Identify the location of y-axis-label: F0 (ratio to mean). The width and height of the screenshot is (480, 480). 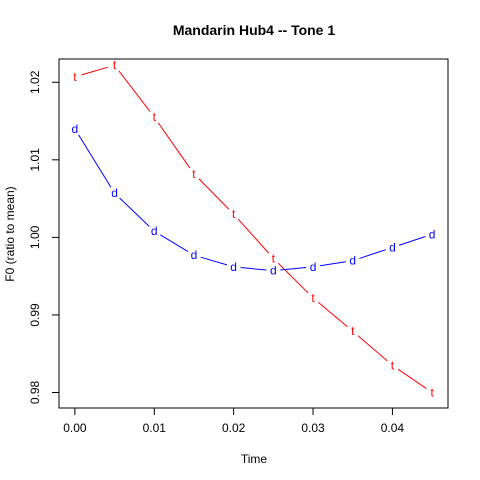
(10, 233).